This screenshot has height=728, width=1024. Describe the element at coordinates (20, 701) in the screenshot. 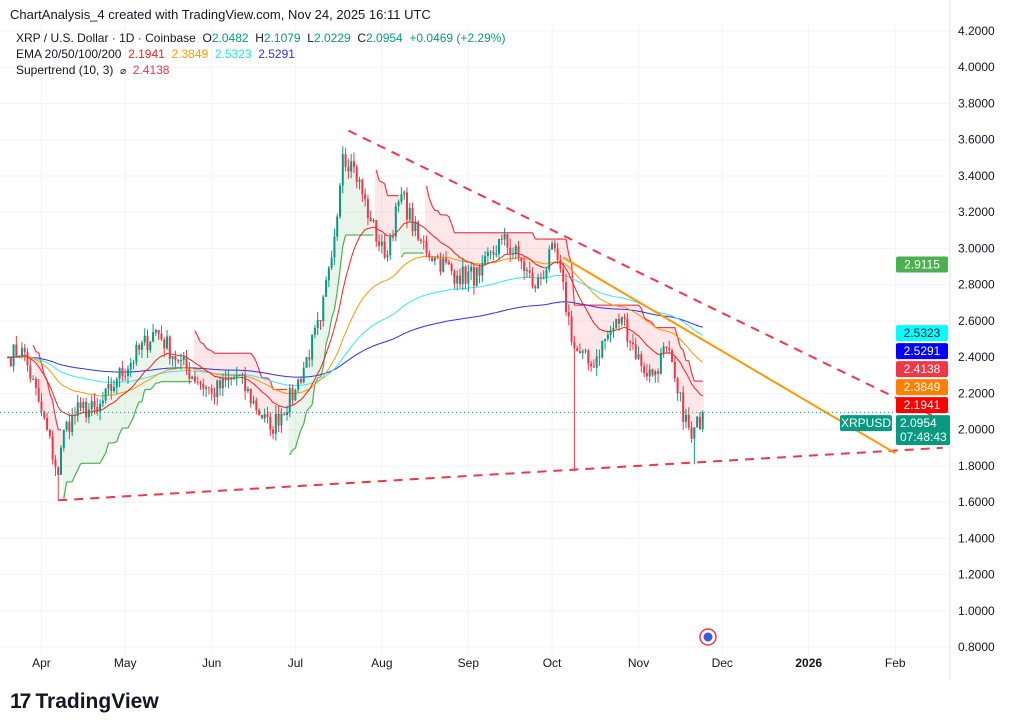

I see `tv-logo-icon: 17` at that location.